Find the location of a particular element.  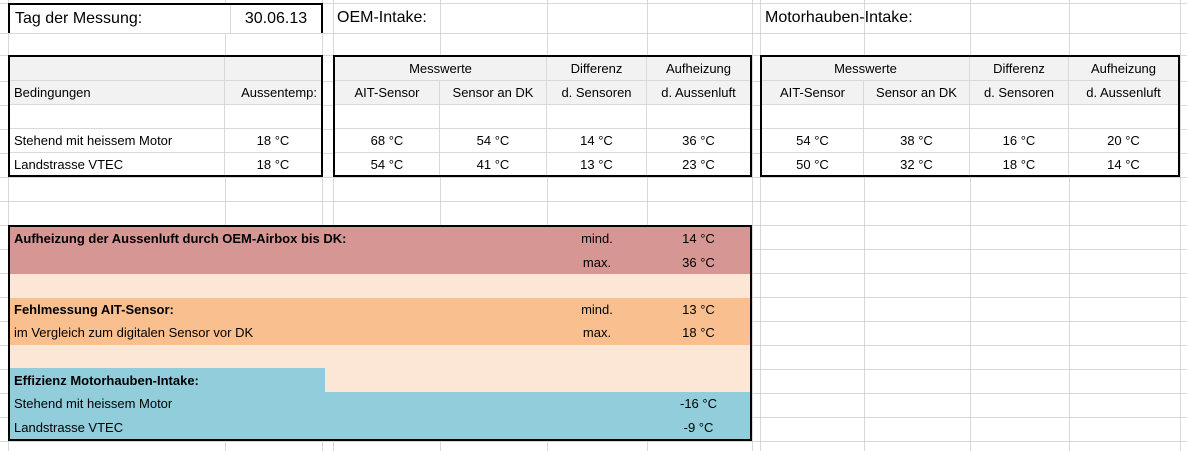

hood-value-cell: 18 °C is located at coordinates (1019, 164).